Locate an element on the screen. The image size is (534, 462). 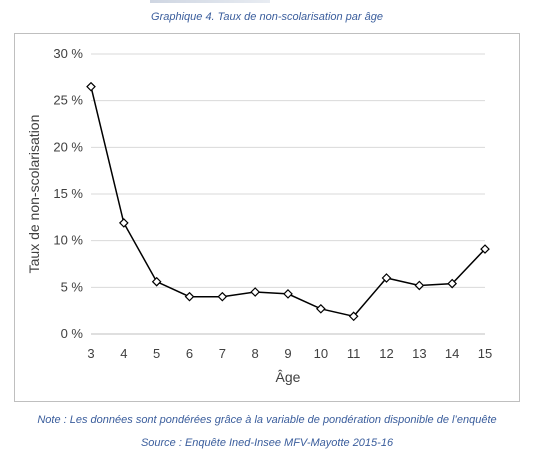
y-tick-label: 20 % is located at coordinates (68, 146).